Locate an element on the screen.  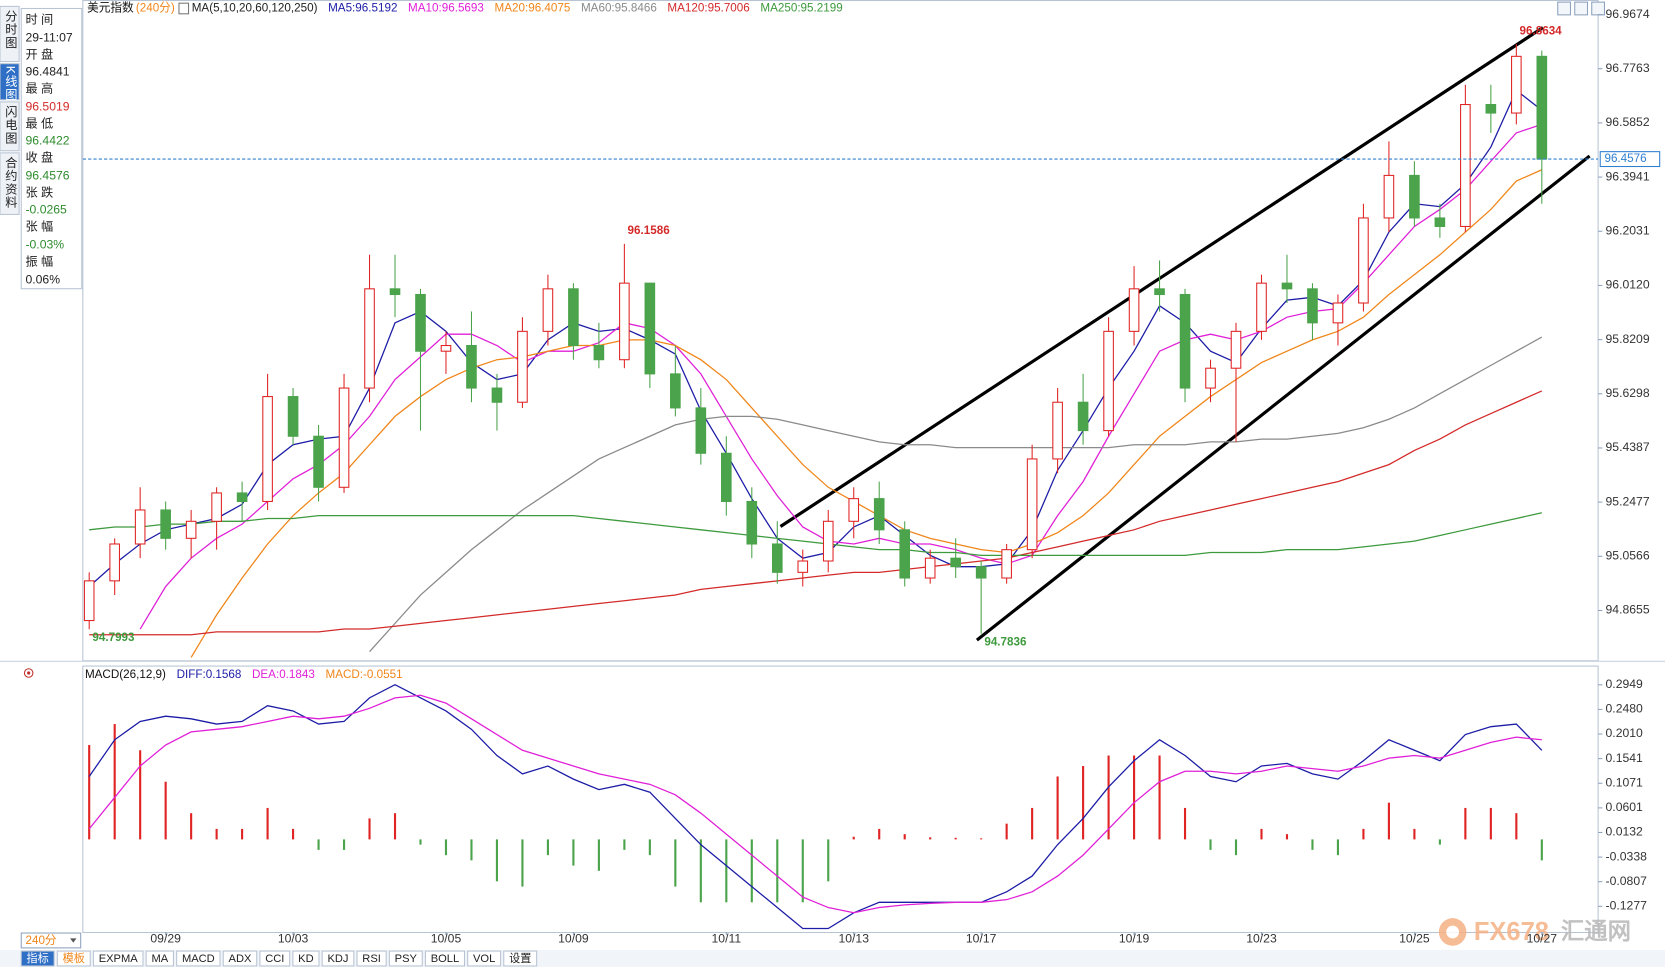
side-tab-label: 合约资料 is located at coordinates (10, 182).